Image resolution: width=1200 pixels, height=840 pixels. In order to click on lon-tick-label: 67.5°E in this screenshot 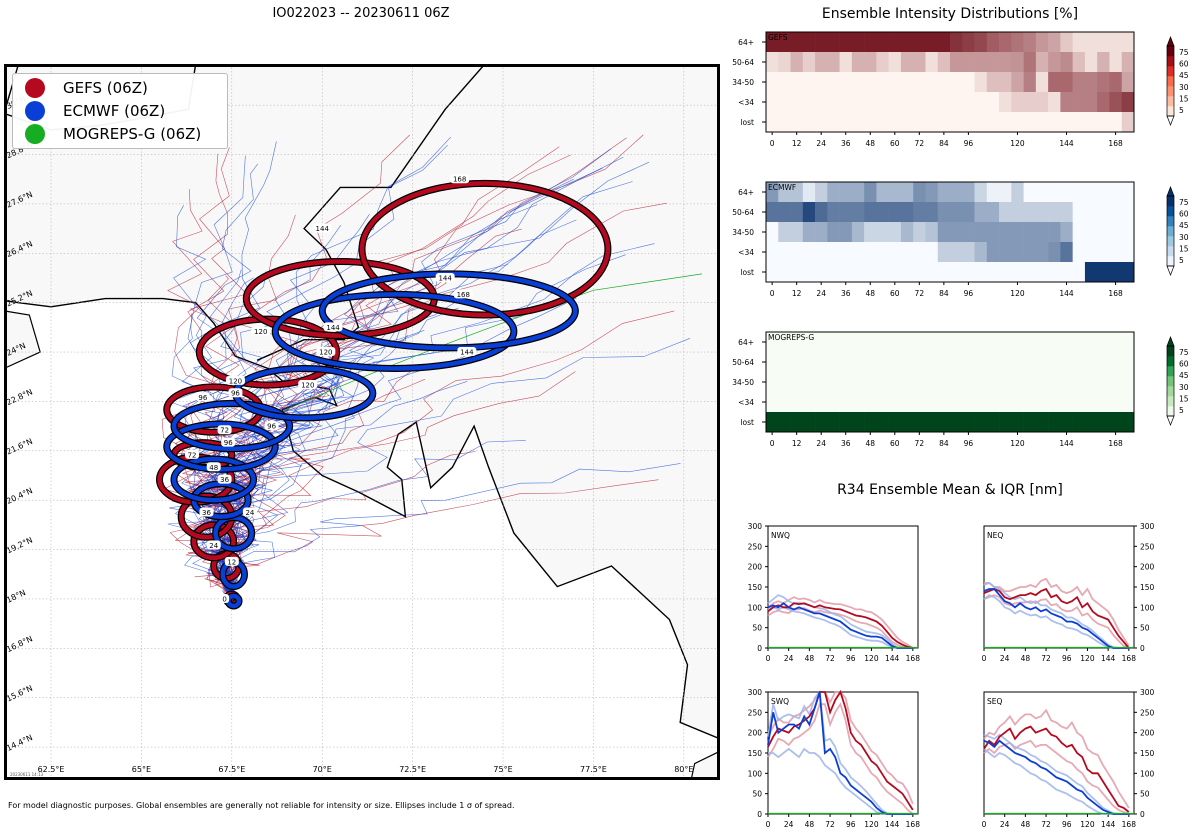, I will do `click(231, 769)`.